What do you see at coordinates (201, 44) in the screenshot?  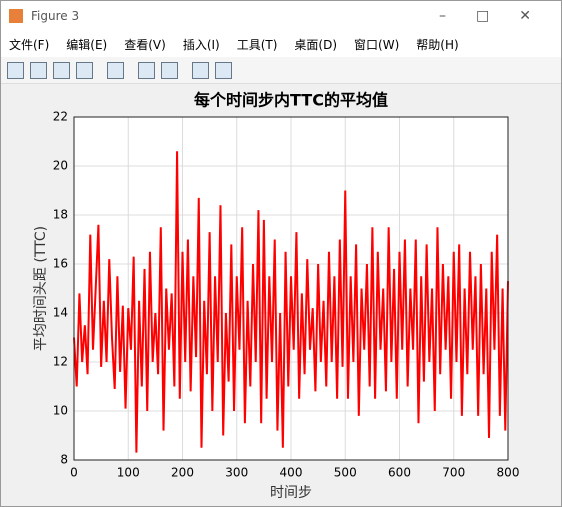 I see `menu-item: 插入(I)` at bounding box center [201, 44].